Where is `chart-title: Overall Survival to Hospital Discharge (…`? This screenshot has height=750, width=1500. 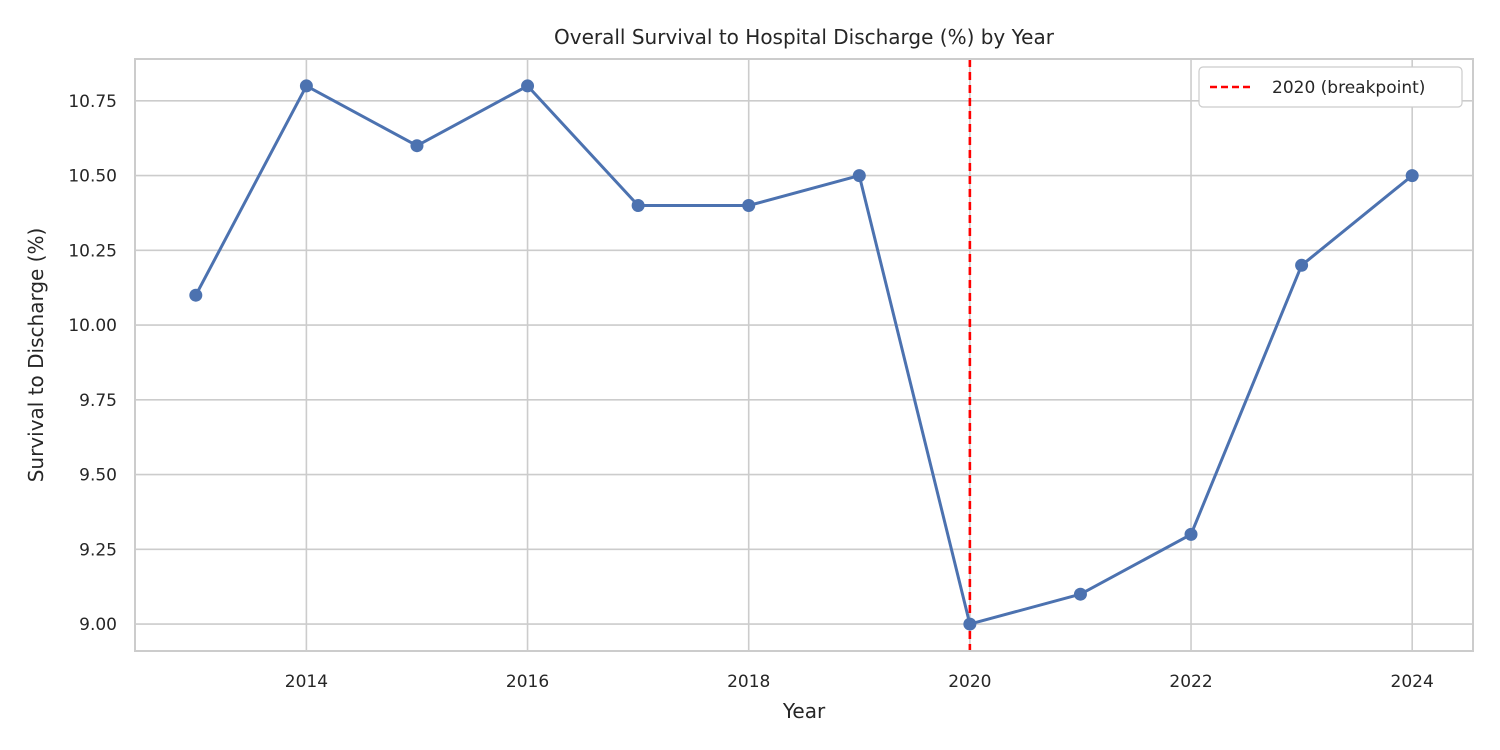
chart-title: Overall Survival to Hospital Discharge (… is located at coordinates (804, 37).